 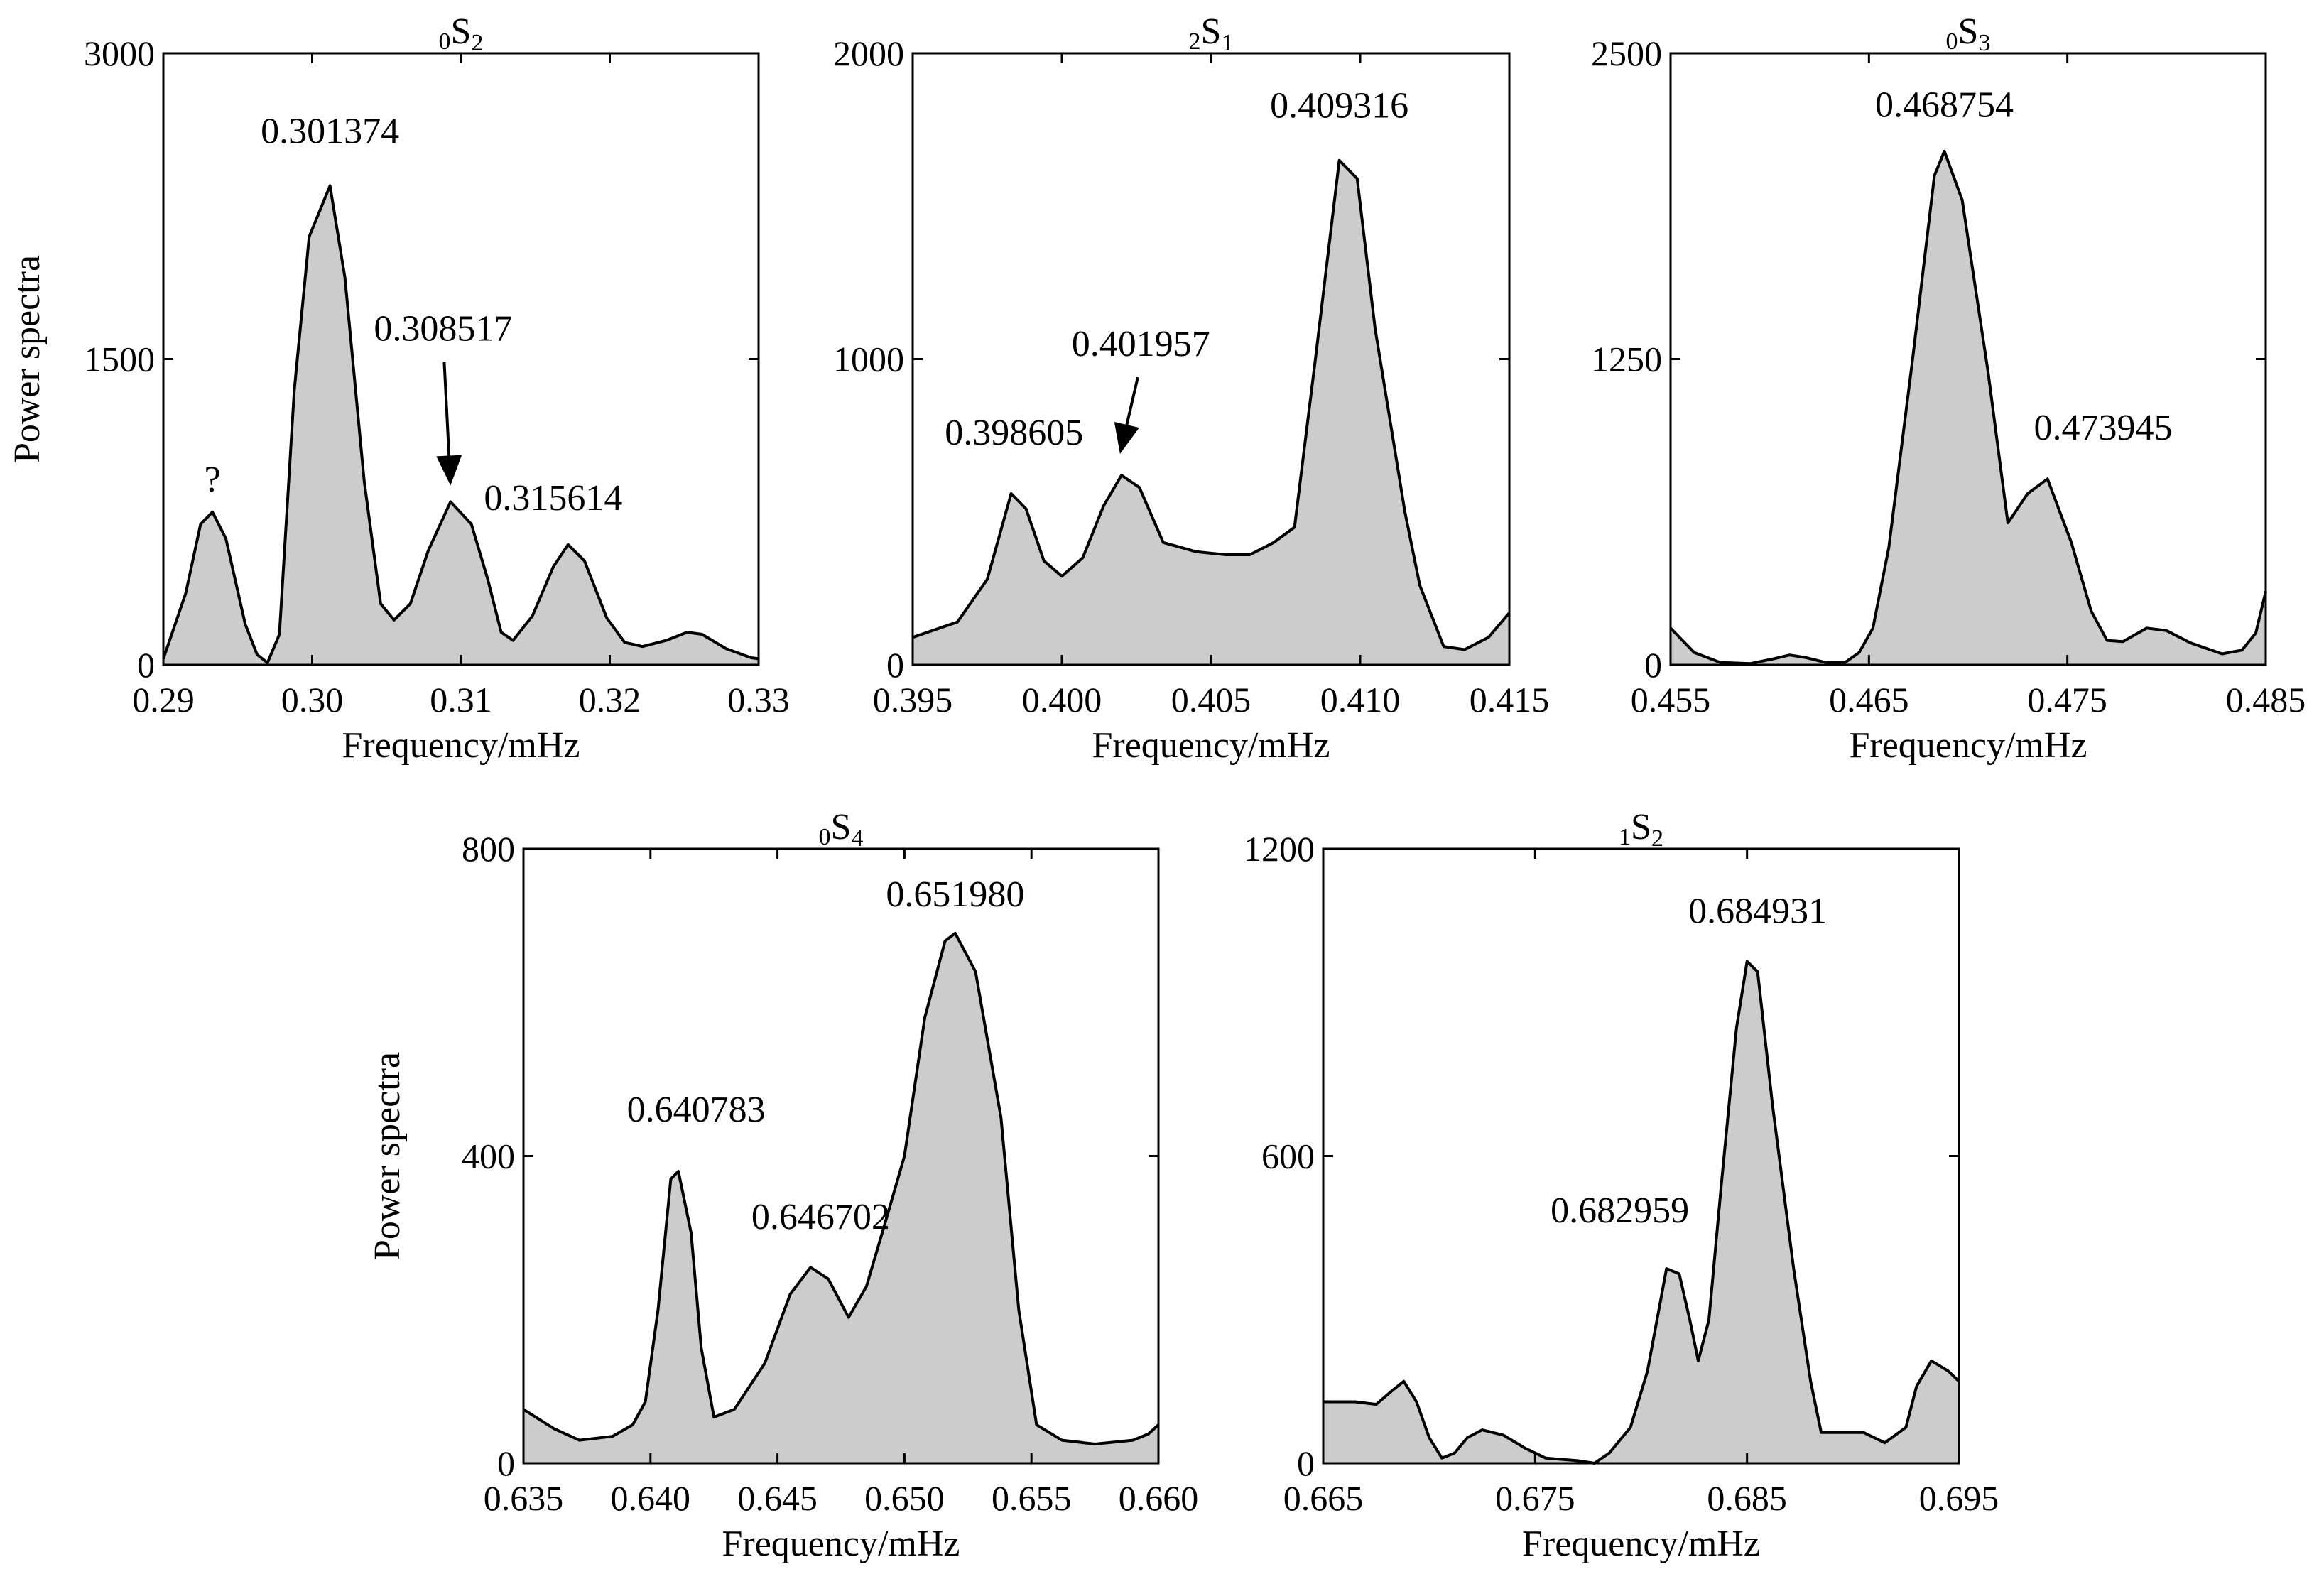 What do you see at coordinates (1869, 700) in the screenshot?
I see `x-tick-label: 0.465` at bounding box center [1869, 700].